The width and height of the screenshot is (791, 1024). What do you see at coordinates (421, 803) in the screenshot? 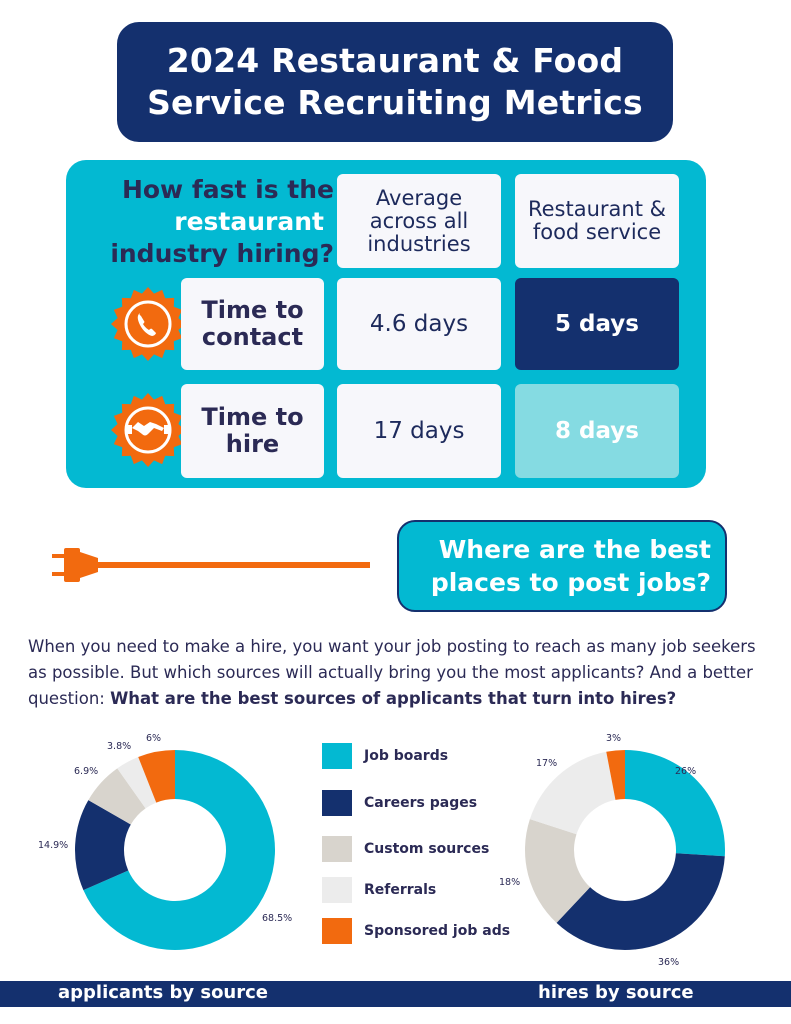
I see `legend-label: Careers pages` at bounding box center [421, 803].